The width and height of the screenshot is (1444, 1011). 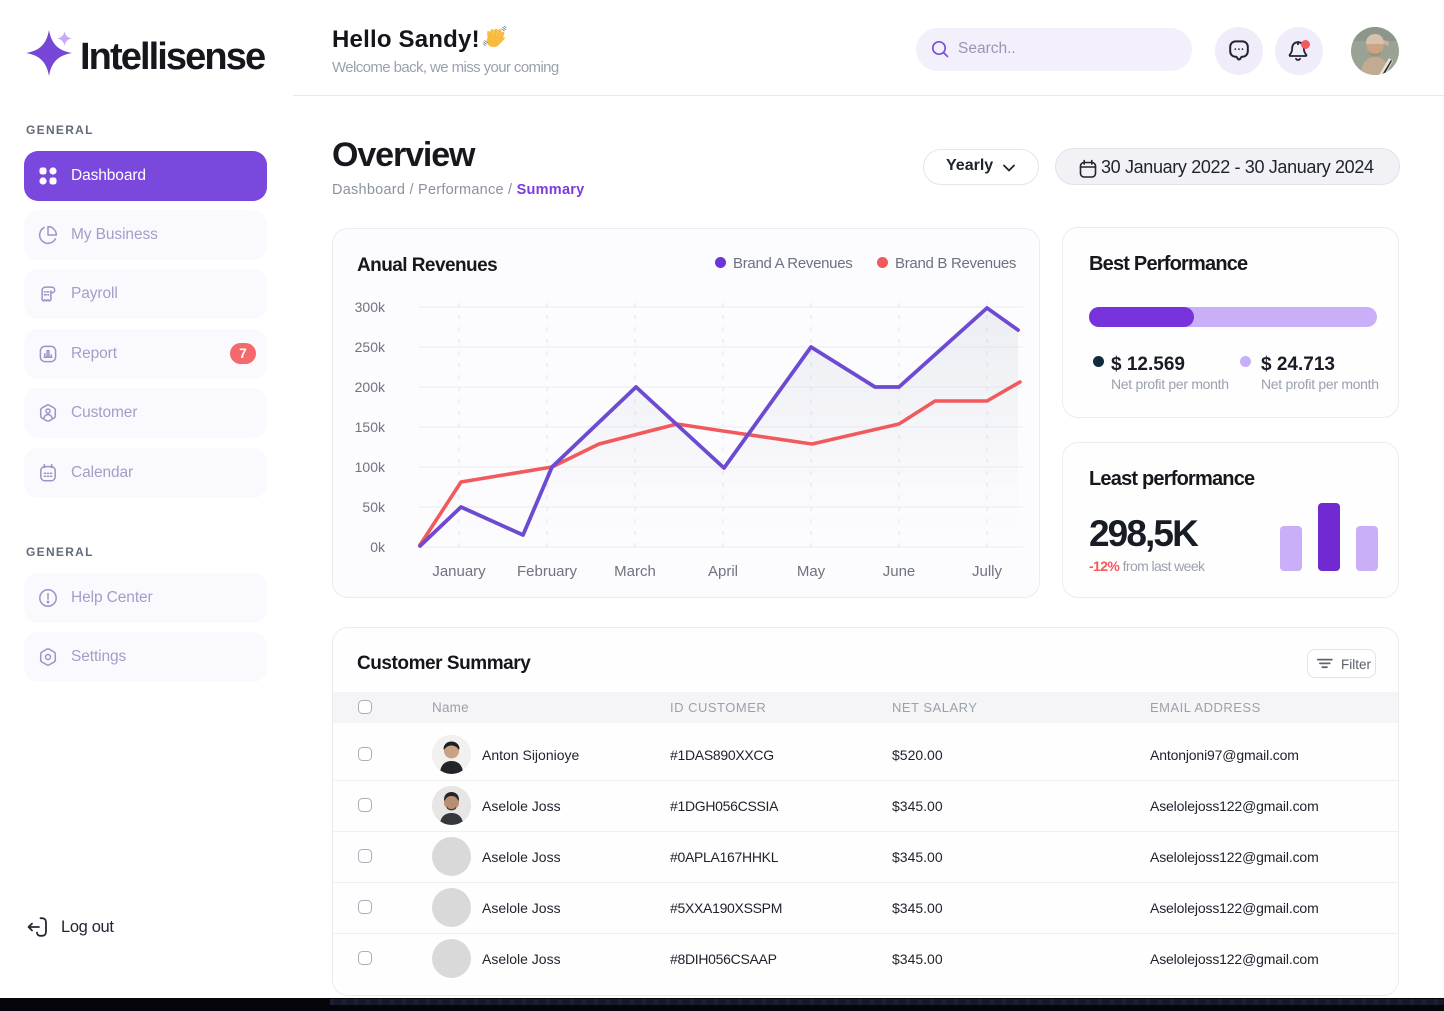 What do you see at coordinates (370, 387) in the screenshot?
I see `svg-text: 200k` at bounding box center [370, 387].